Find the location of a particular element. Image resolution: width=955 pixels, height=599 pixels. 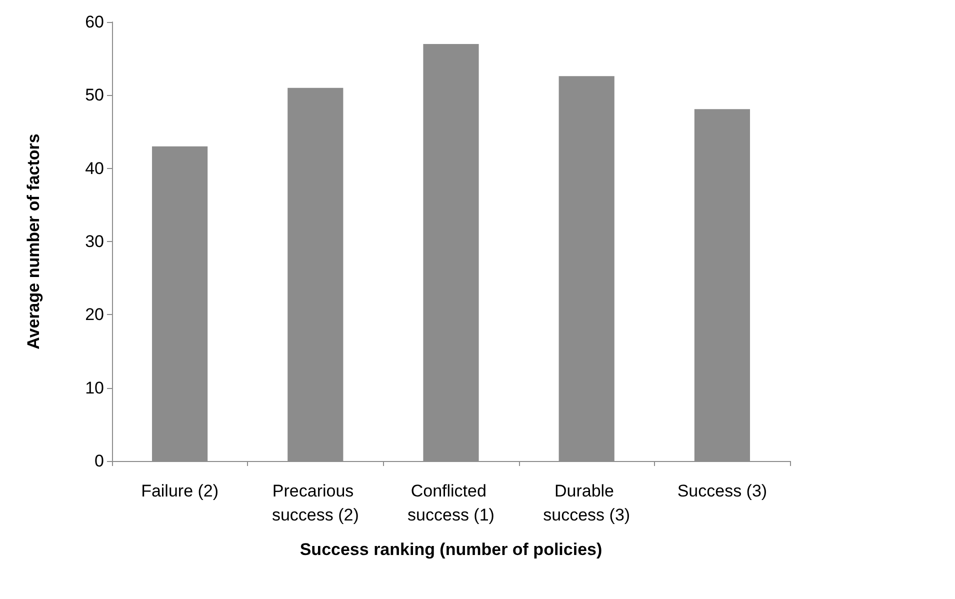

y-tick-label: 10 is located at coordinates (94, 388).